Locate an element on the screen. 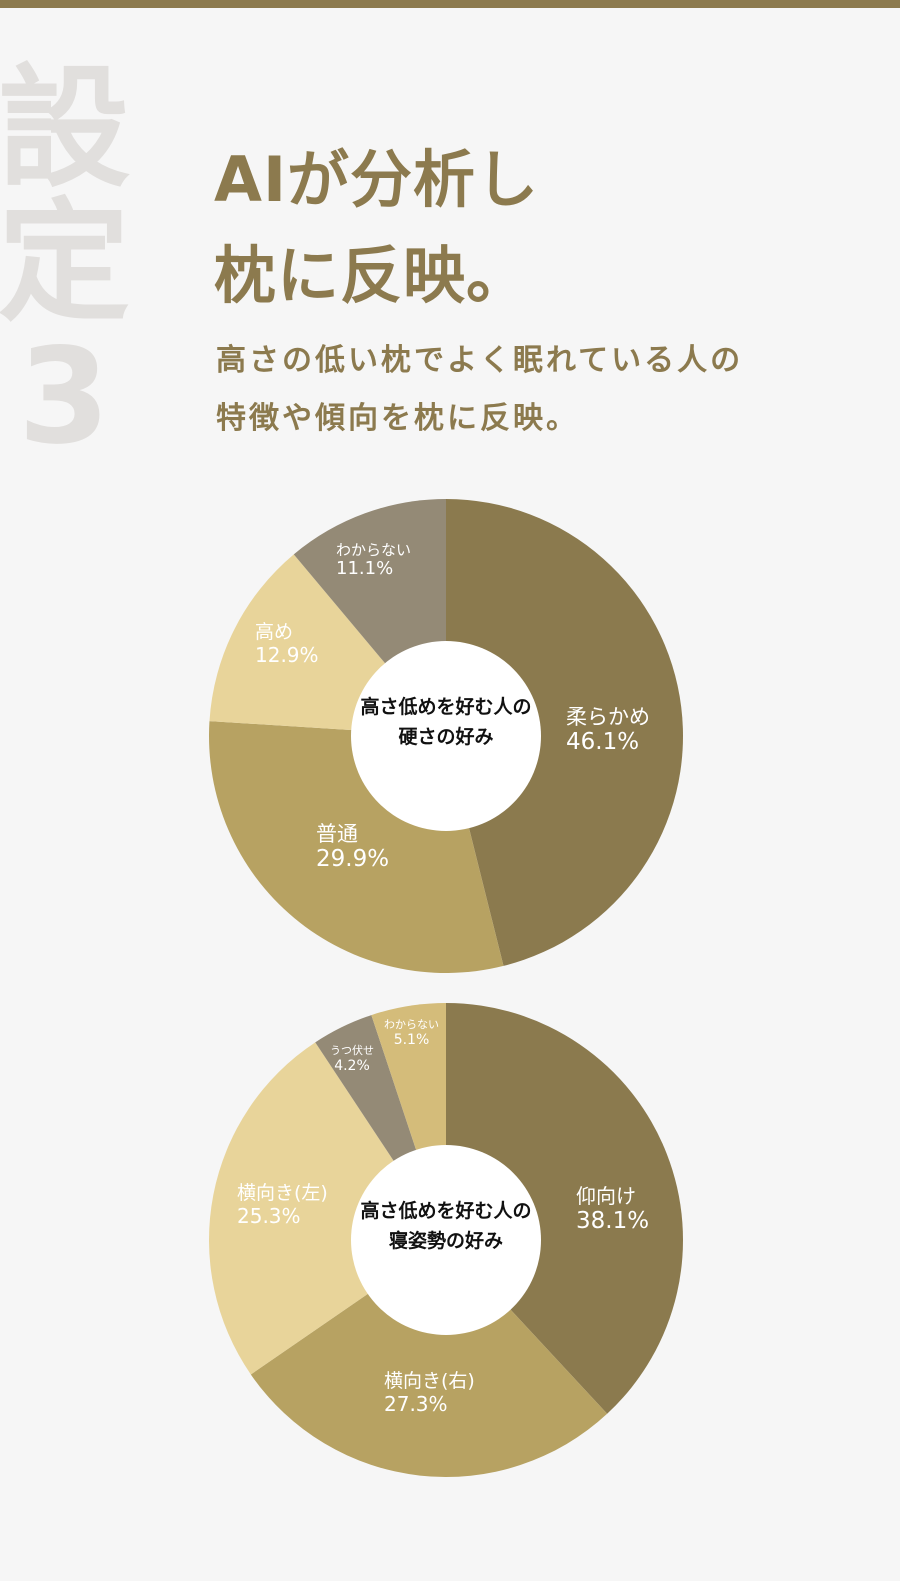  subheadline-line-1: 高さの低い枕でよく眠れている人の is located at coordinates (480, 360).